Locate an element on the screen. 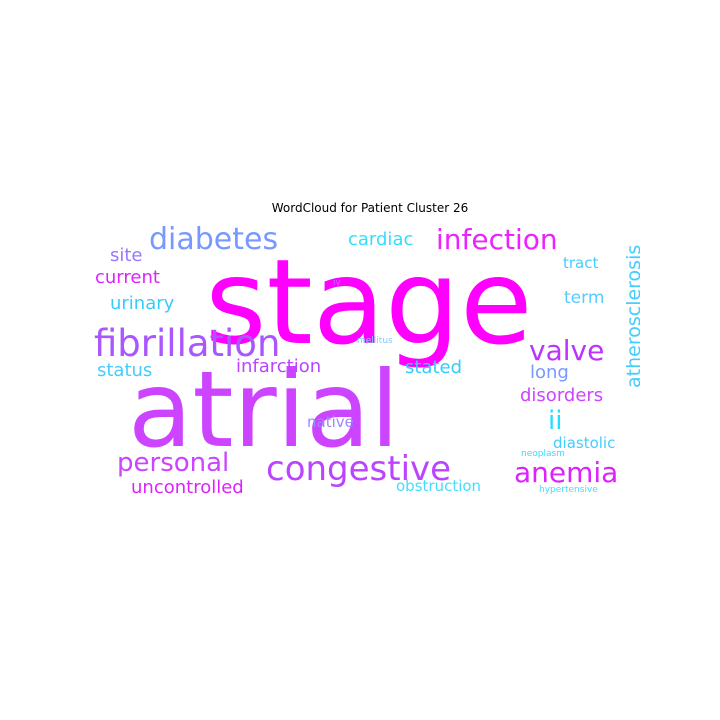 Image resolution: width=720 pixels, height=720 pixels. word-atrial: atrial is located at coordinates (263, 410).